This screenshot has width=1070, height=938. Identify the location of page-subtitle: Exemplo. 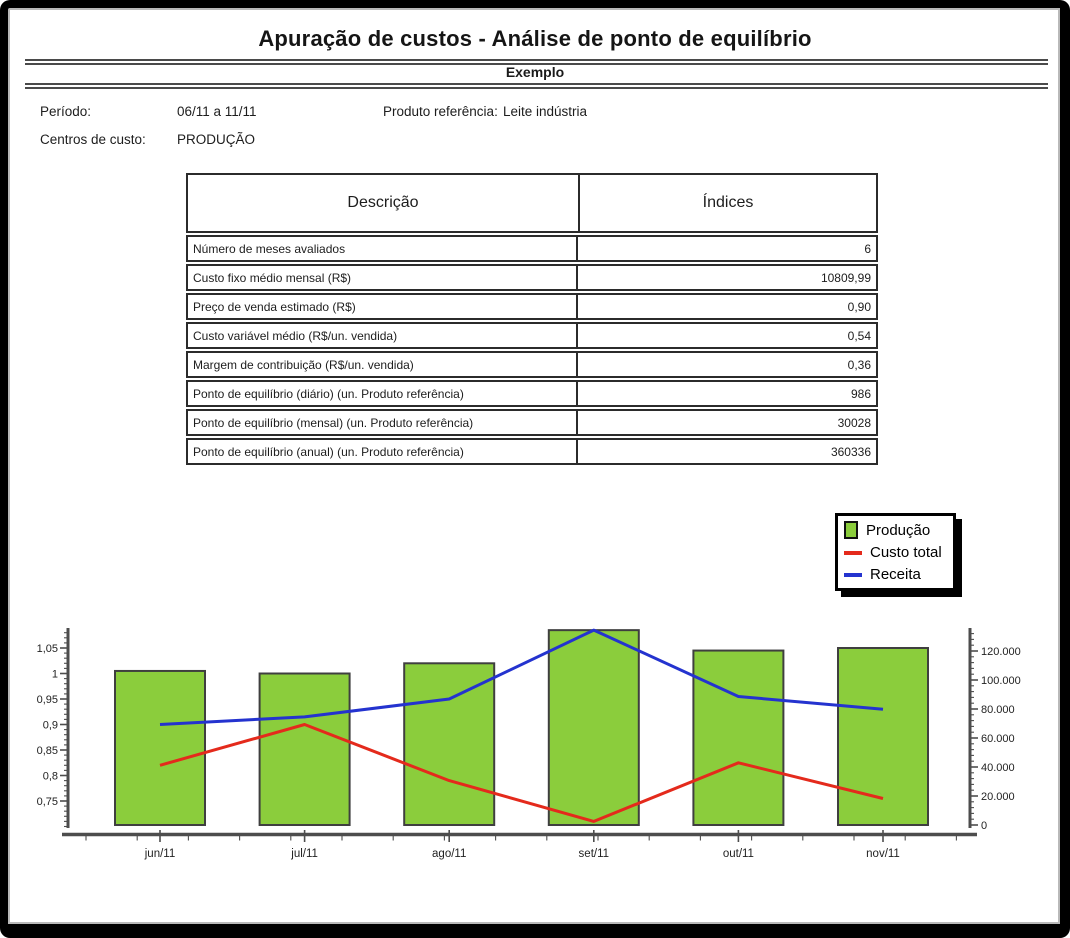
(535, 72).